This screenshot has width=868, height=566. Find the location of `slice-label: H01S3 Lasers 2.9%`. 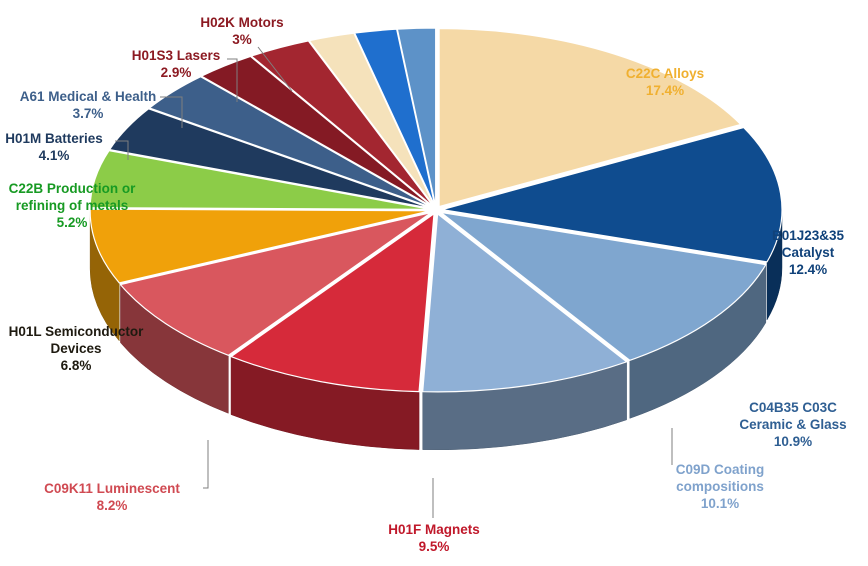

slice-label: H01S3 Lasers 2.9% is located at coordinates (176, 64).